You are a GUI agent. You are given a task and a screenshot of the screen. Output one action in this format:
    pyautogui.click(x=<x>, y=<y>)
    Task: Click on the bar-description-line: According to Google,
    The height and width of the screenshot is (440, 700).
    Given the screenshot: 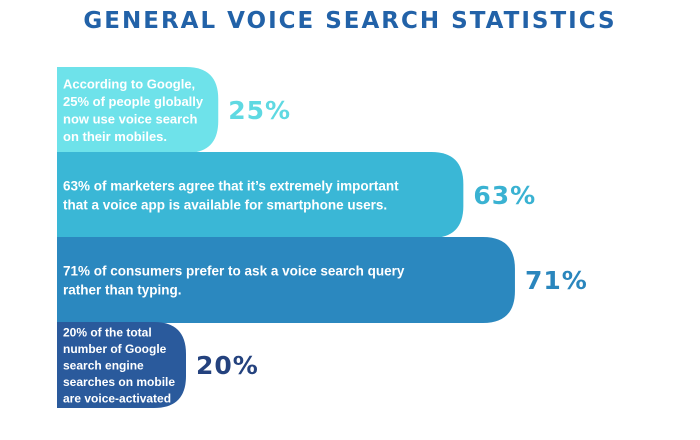 What is the action you would take?
    pyautogui.click(x=129, y=83)
    